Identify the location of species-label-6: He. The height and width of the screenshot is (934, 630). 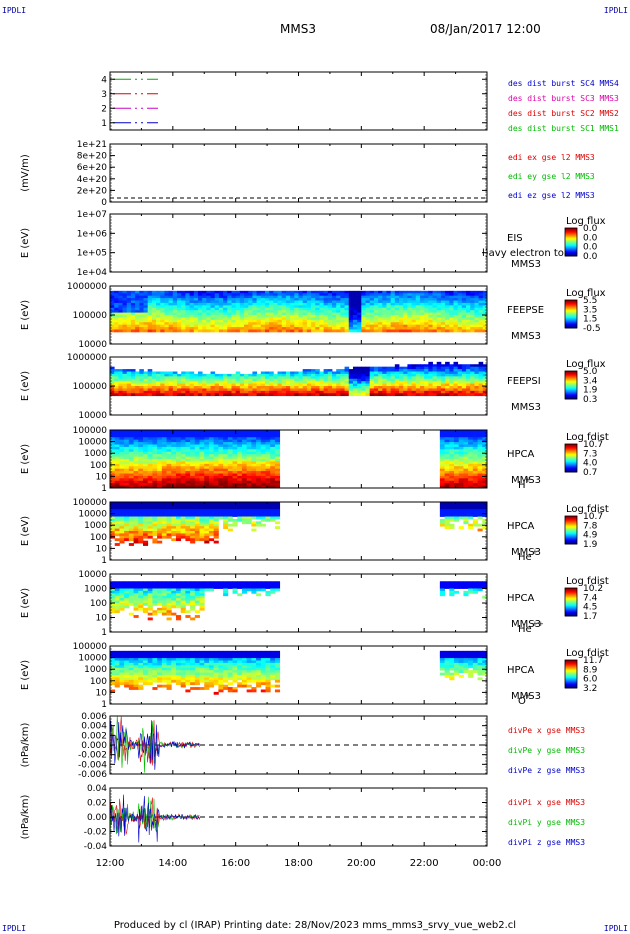
(525, 557).